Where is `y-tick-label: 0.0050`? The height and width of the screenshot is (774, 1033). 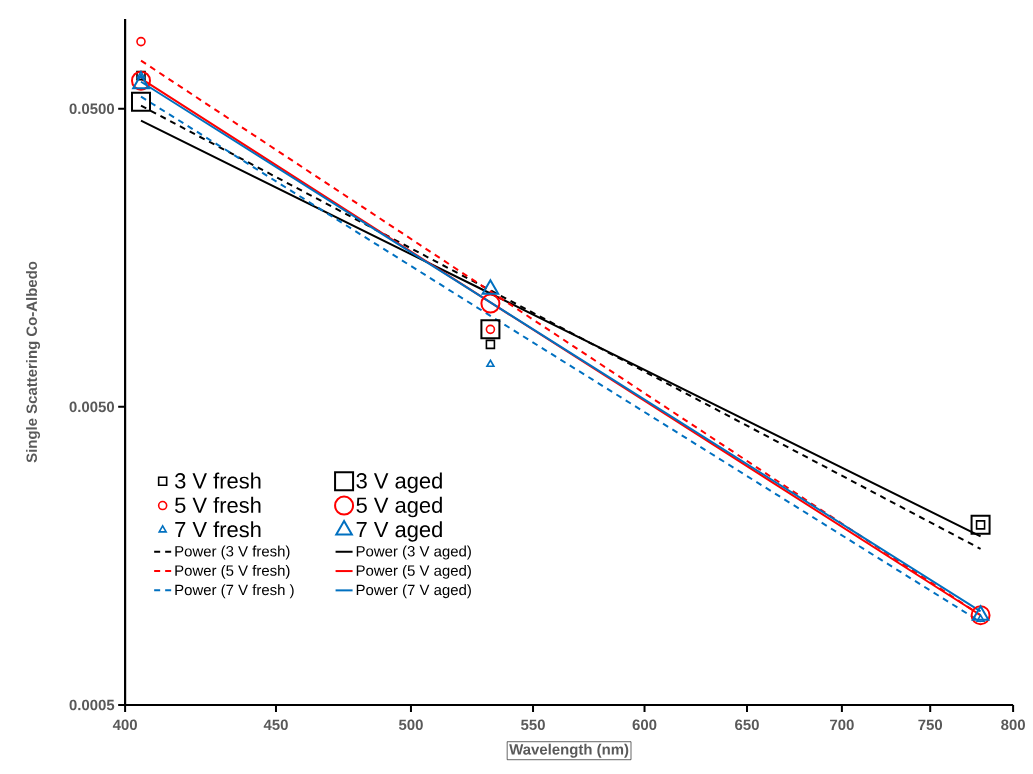
y-tick-label: 0.0050 is located at coordinates (92, 407).